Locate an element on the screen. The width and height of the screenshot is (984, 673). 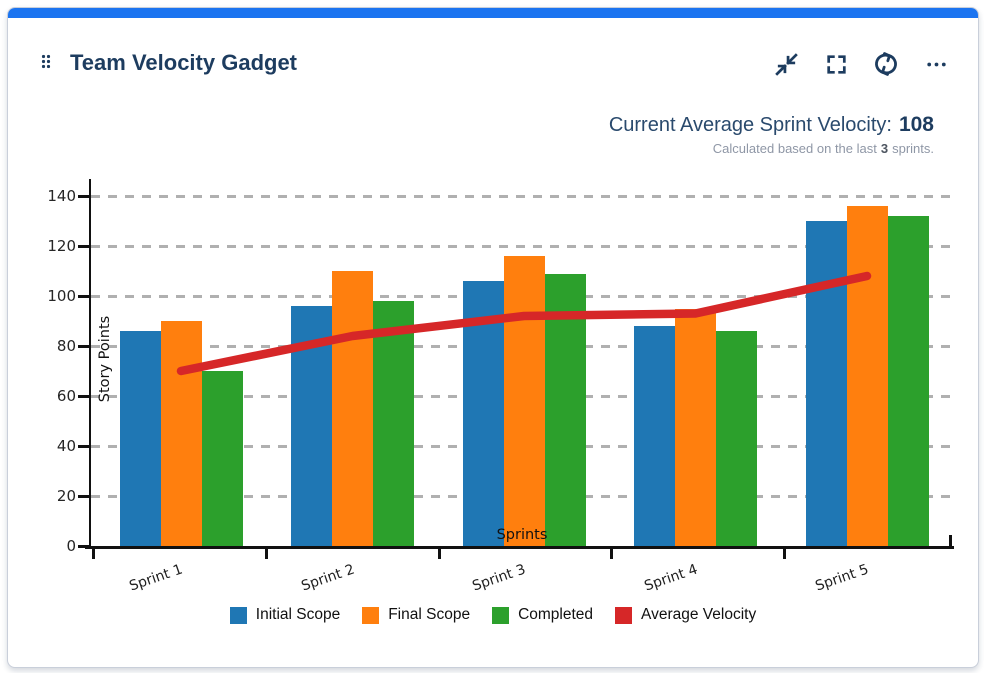
refresh-icon is located at coordinates (886, 64).